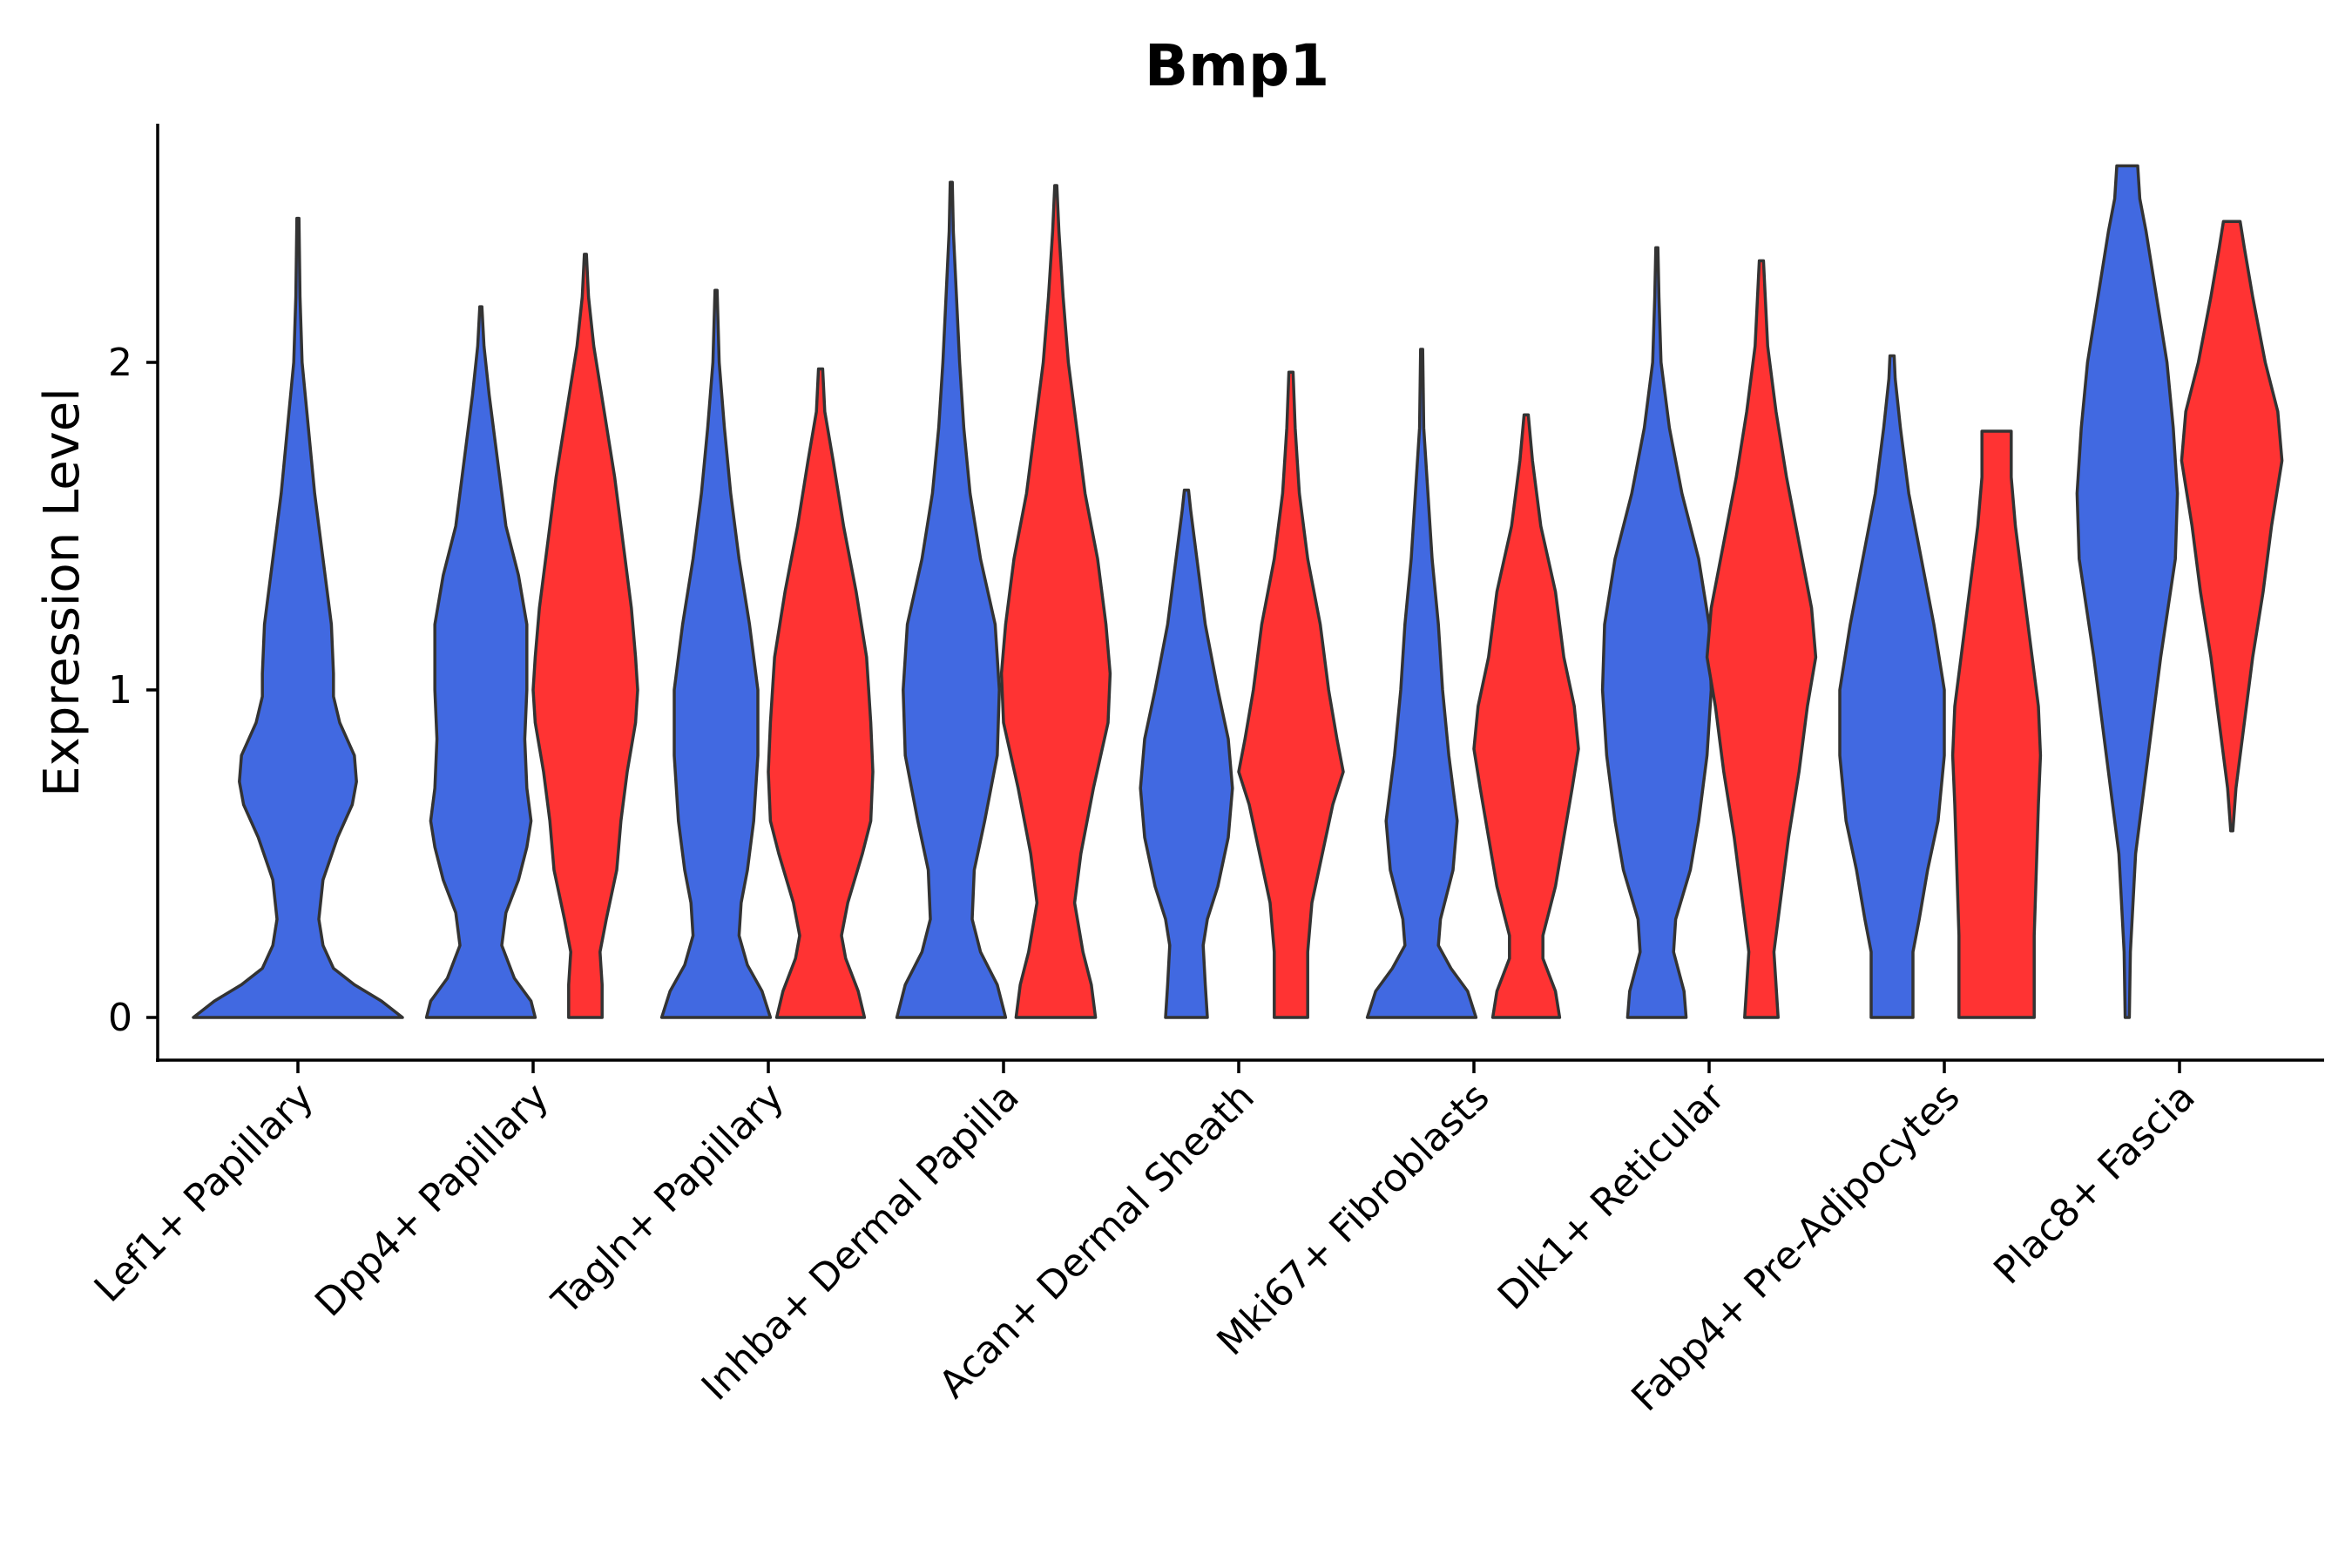 This screenshot has width=2352, height=1568. Describe the element at coordinates (120, 690) in the screenshot. I see `y-tick-label: 1` at that location.